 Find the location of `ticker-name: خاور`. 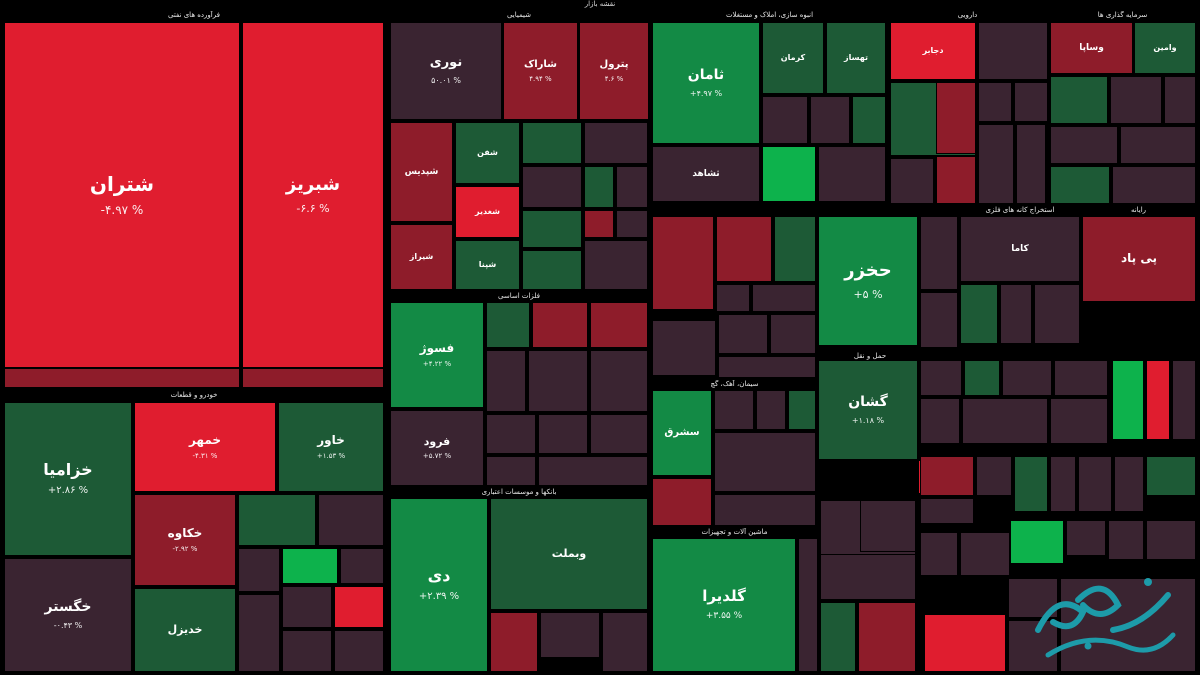

ticker-name: خاور is located at coordinates (331, 439).